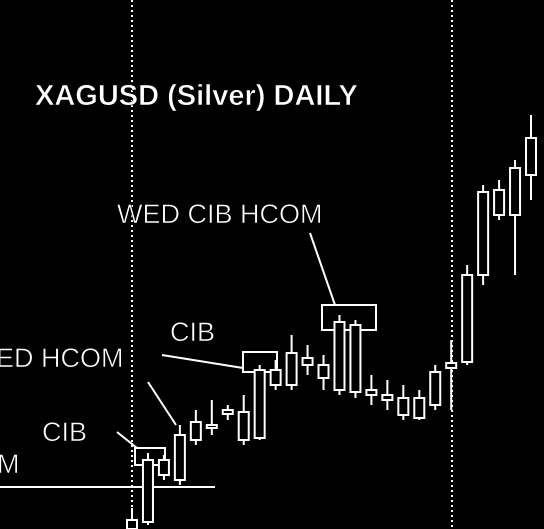 Image resolution: width=544 pixels, height=529 pixels. I want to click on annotation: WED CIB HCOM, so click(220, 214).